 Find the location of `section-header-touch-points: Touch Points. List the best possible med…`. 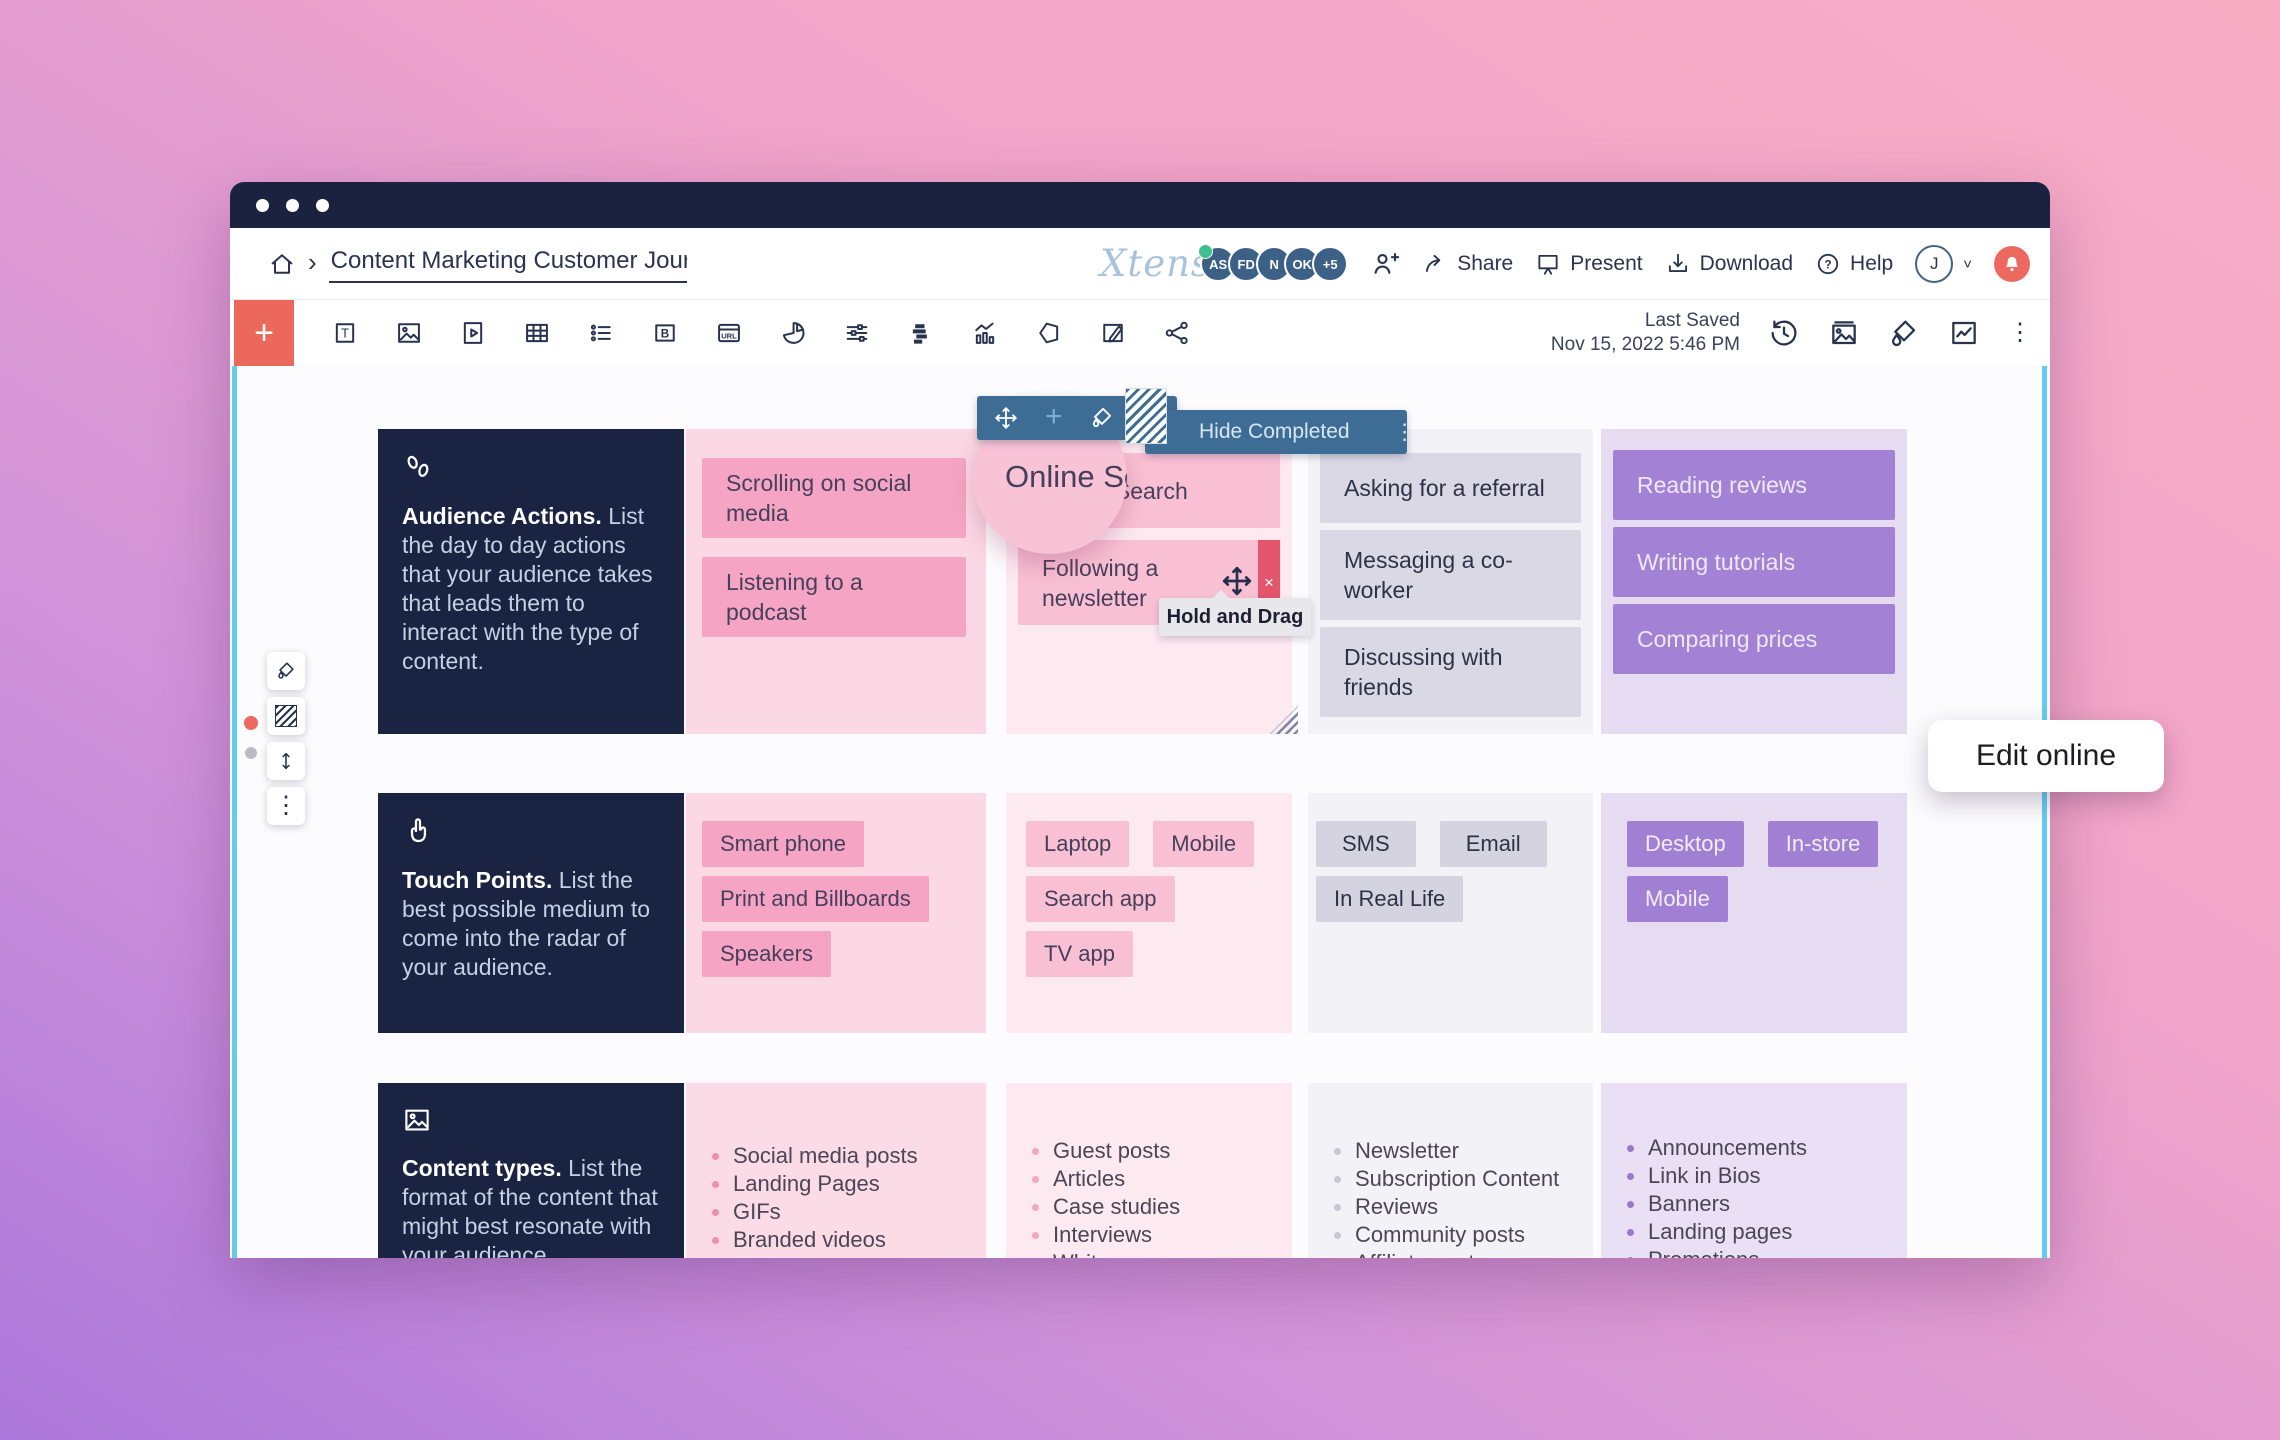

section-header-touch-points: Touch Points. List the best possible med… is located at coordinates (531, 913).